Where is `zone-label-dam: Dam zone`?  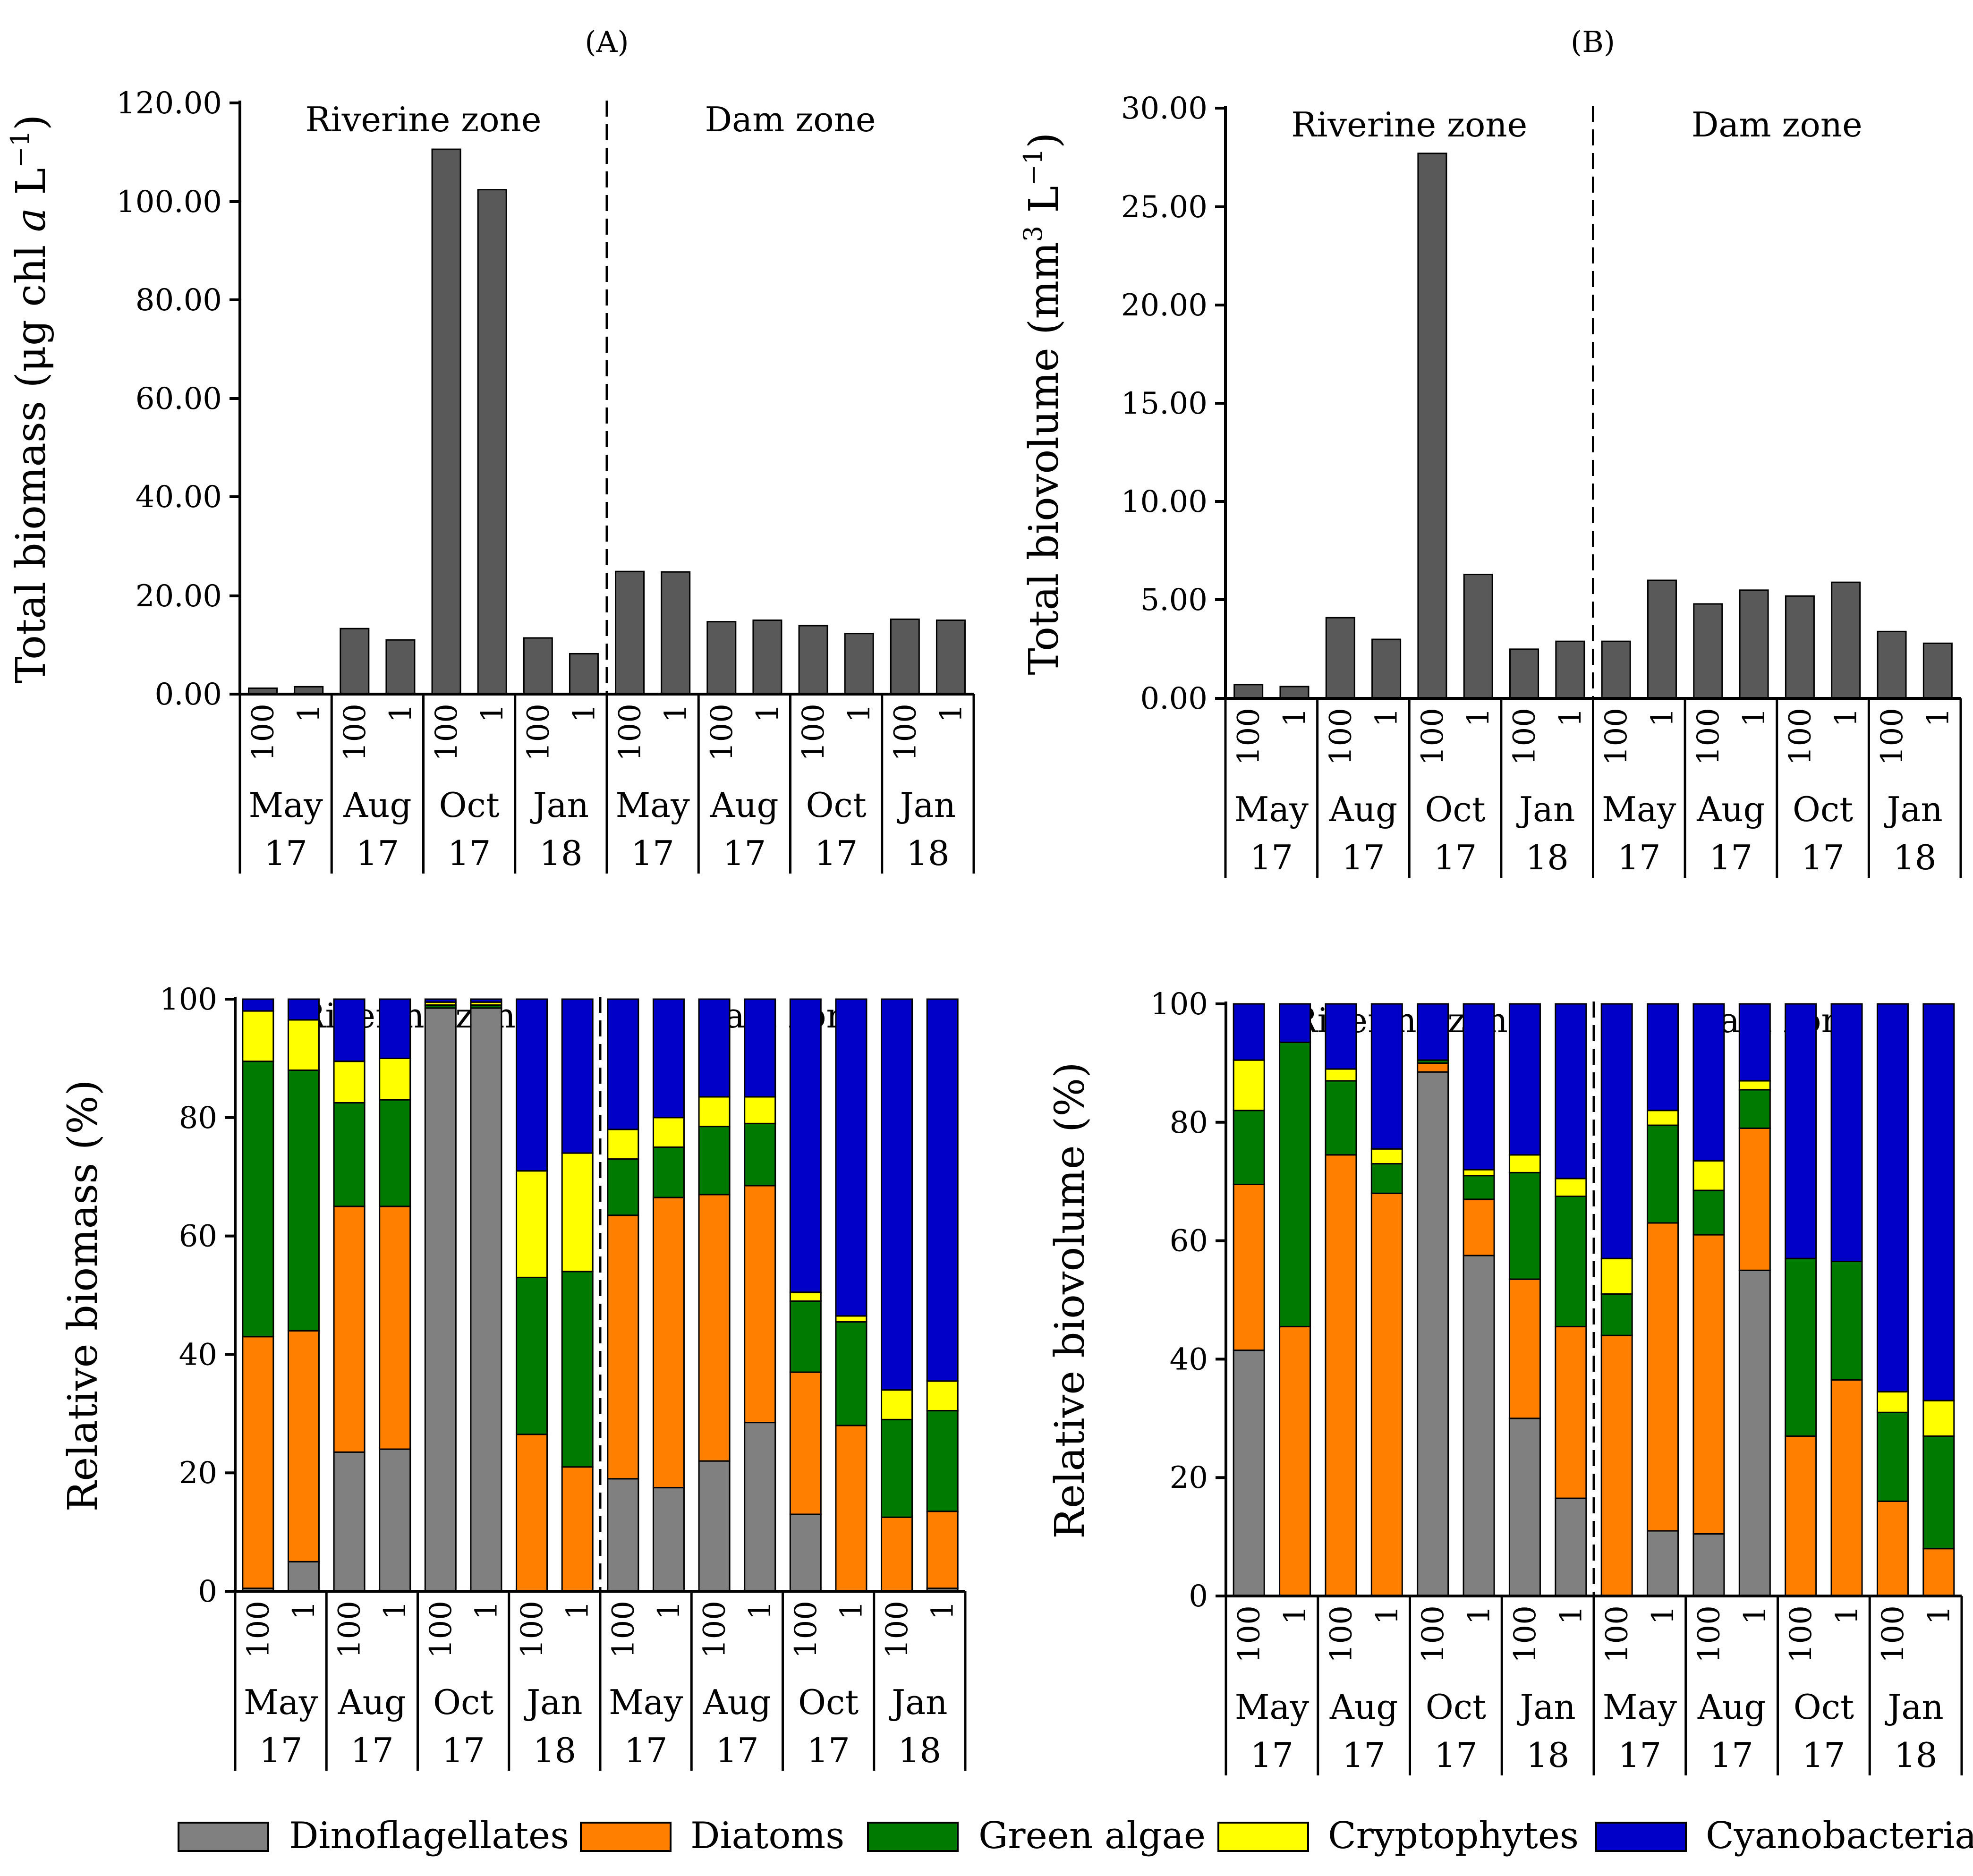 zone-label-dam: Dam zone is located at coordinates (1777, 124).